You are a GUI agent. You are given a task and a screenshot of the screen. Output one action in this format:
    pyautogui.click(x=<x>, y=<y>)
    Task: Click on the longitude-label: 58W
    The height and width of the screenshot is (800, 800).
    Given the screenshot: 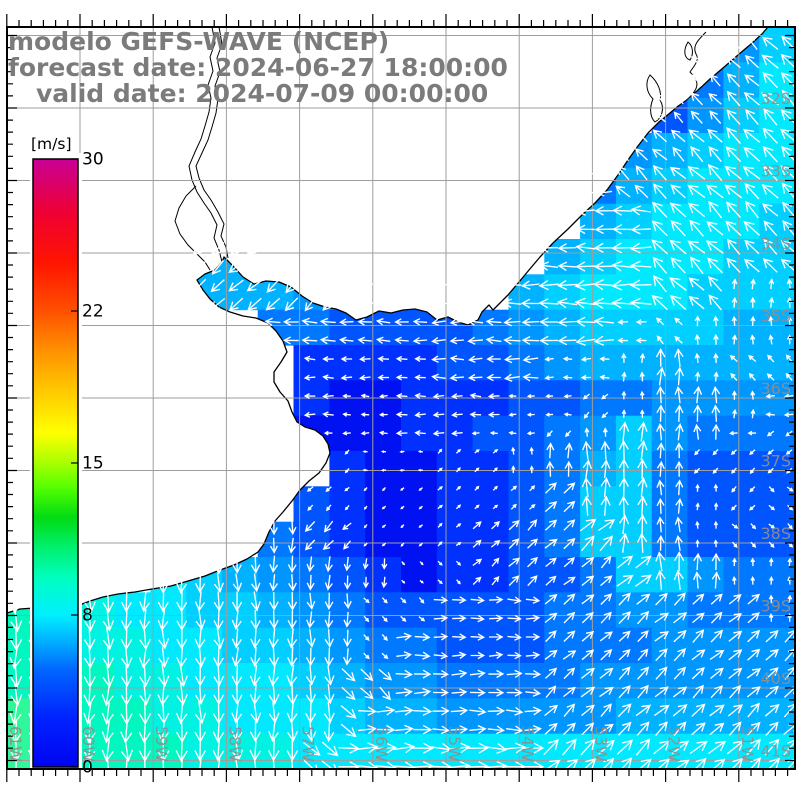 What is the action you would take?
    pyautogui.click(x=234, y=744)
    